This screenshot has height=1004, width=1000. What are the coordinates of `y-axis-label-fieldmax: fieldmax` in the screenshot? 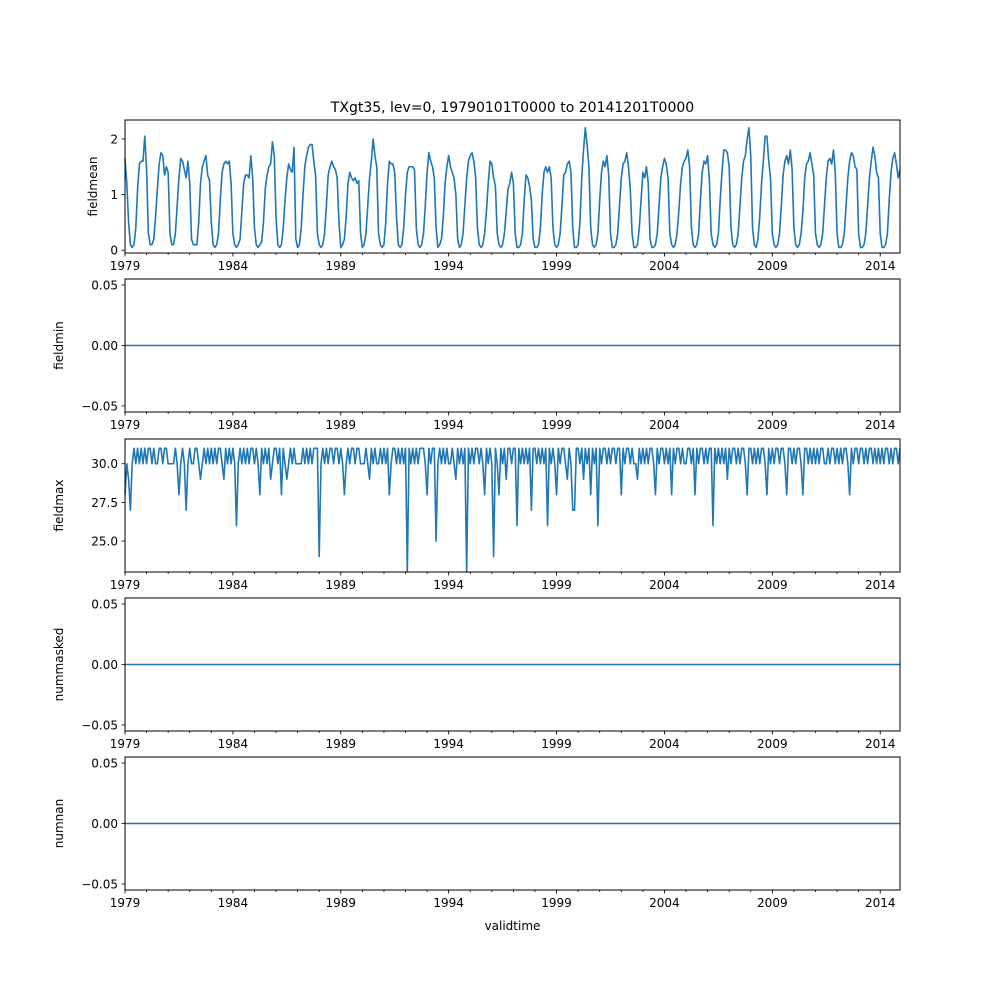 It's located at (59, 505).